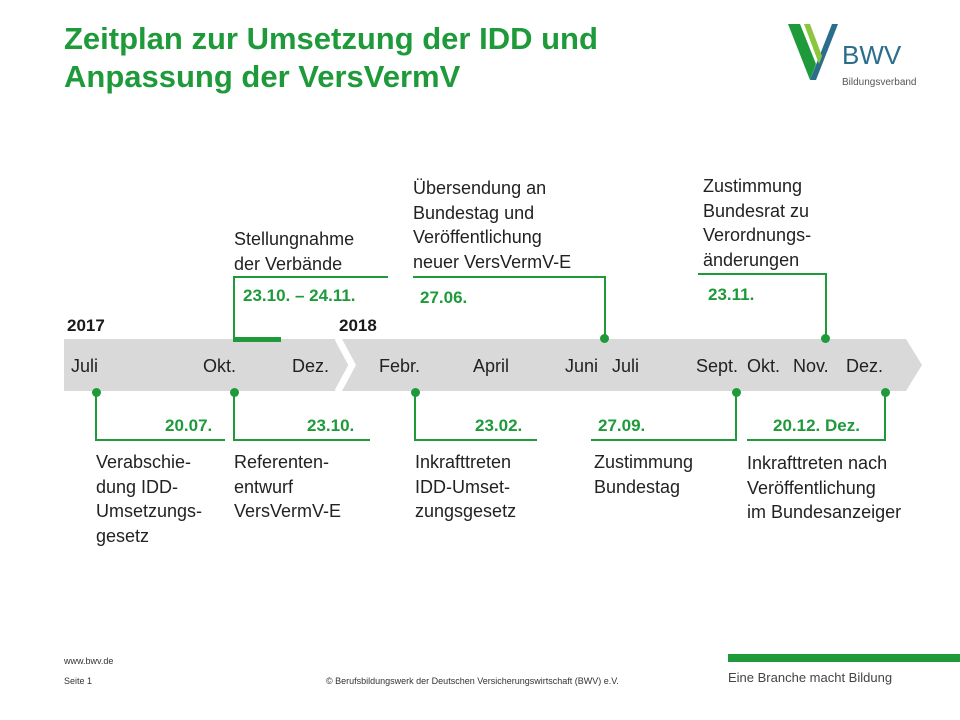 The height and width of the screenshot is (720, 960). I want to click on event-zustimmung-bundestag-text: Zustimmung Bundestag, so click(644, 474).